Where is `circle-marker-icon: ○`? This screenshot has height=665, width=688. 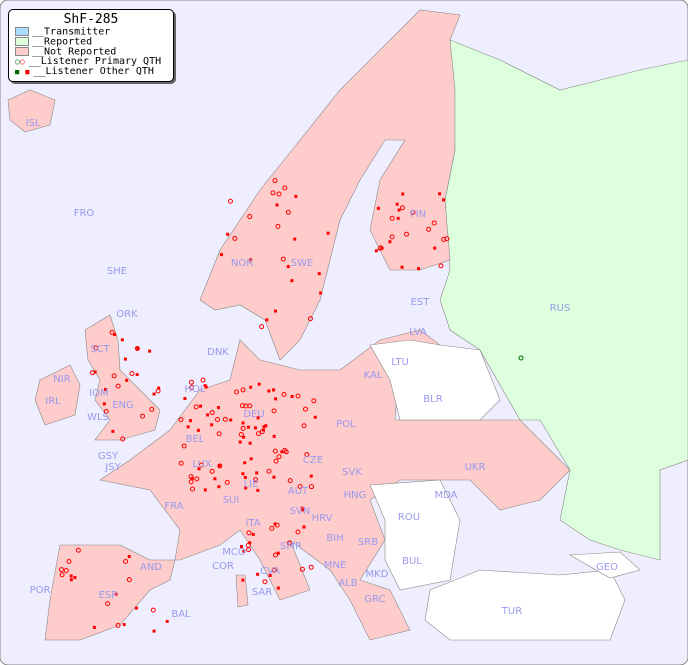
circle-marker-icon: ○ is located at coordinates (22, 61).